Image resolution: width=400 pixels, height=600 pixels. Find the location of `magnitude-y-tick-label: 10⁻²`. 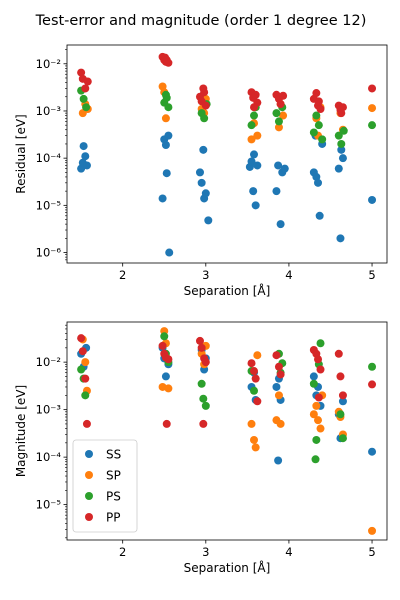

magnitude-y-tick-label: 10⁻² is located at coordinates (48, 362).